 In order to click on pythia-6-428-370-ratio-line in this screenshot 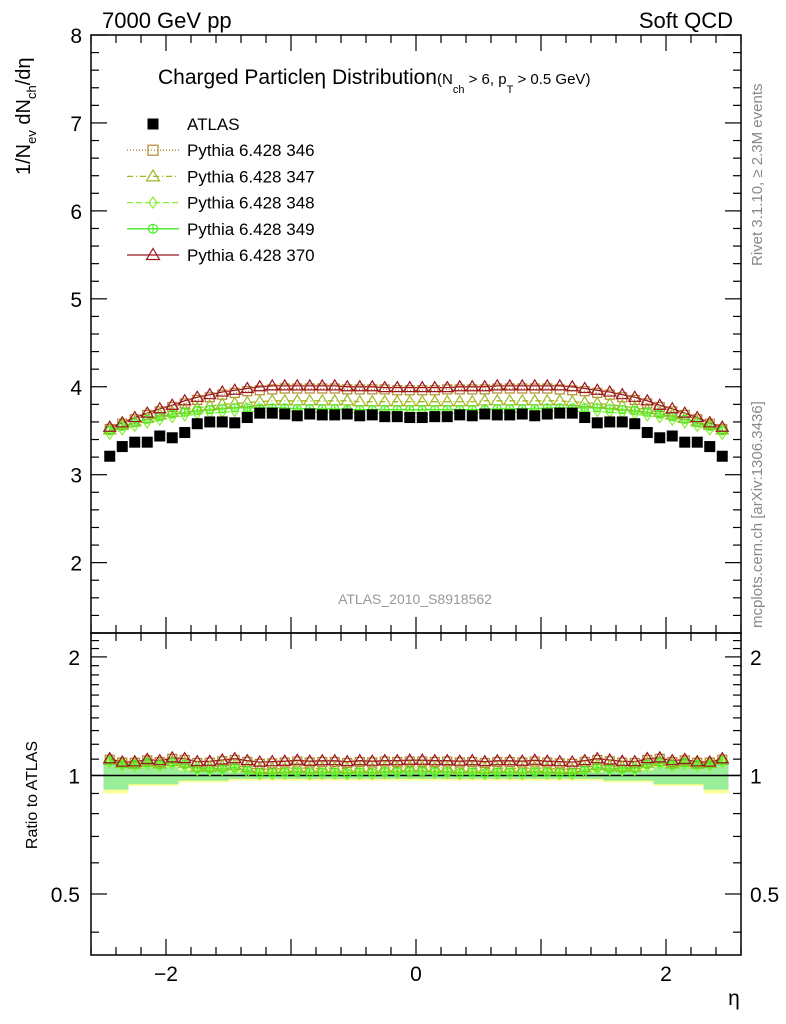, I will do `click(416, 760)`.